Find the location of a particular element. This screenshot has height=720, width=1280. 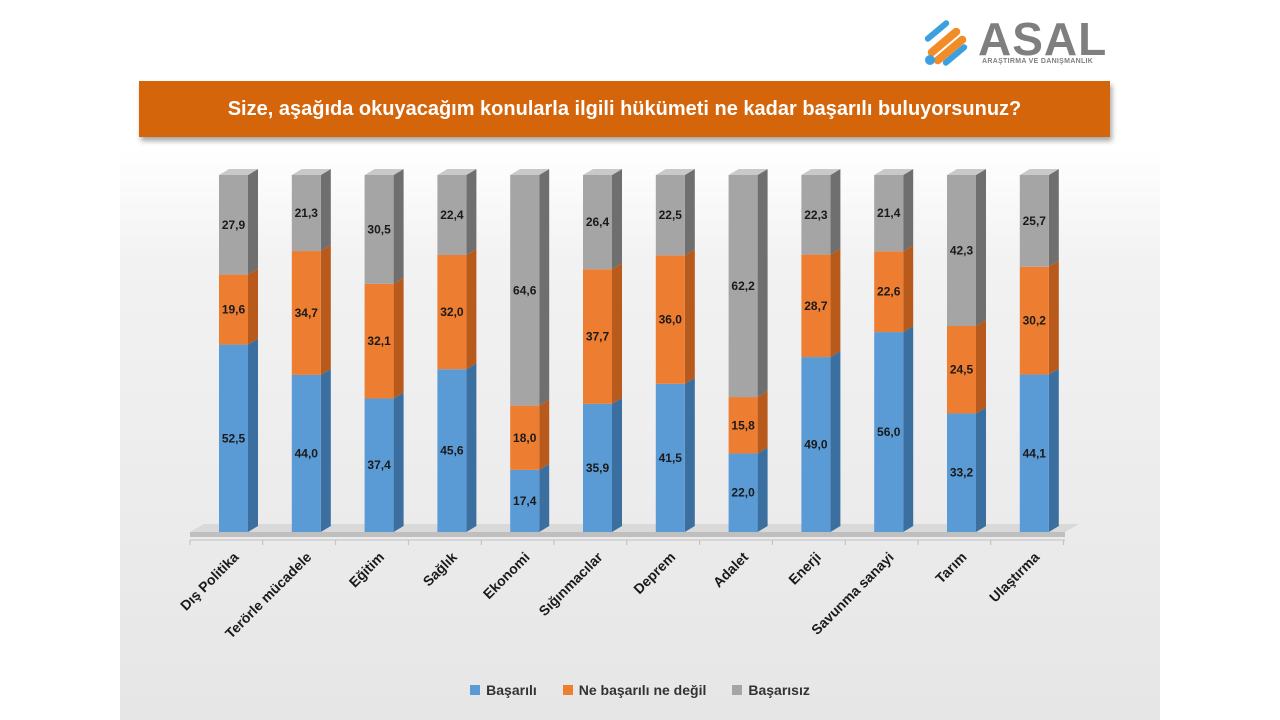

category-label: Sağlık is located at coordinates (440, 569).